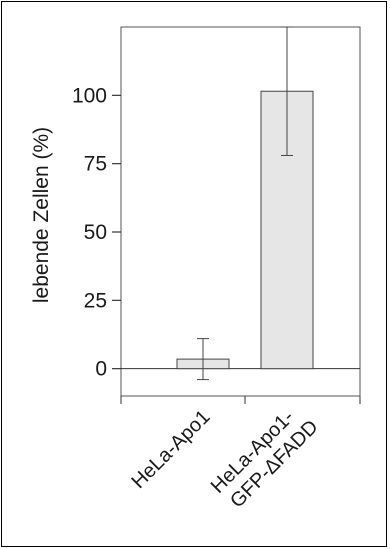  Describe the element at coordinates (95, 300) in the screenshot. I see `y-tick-label: 25` at that location.